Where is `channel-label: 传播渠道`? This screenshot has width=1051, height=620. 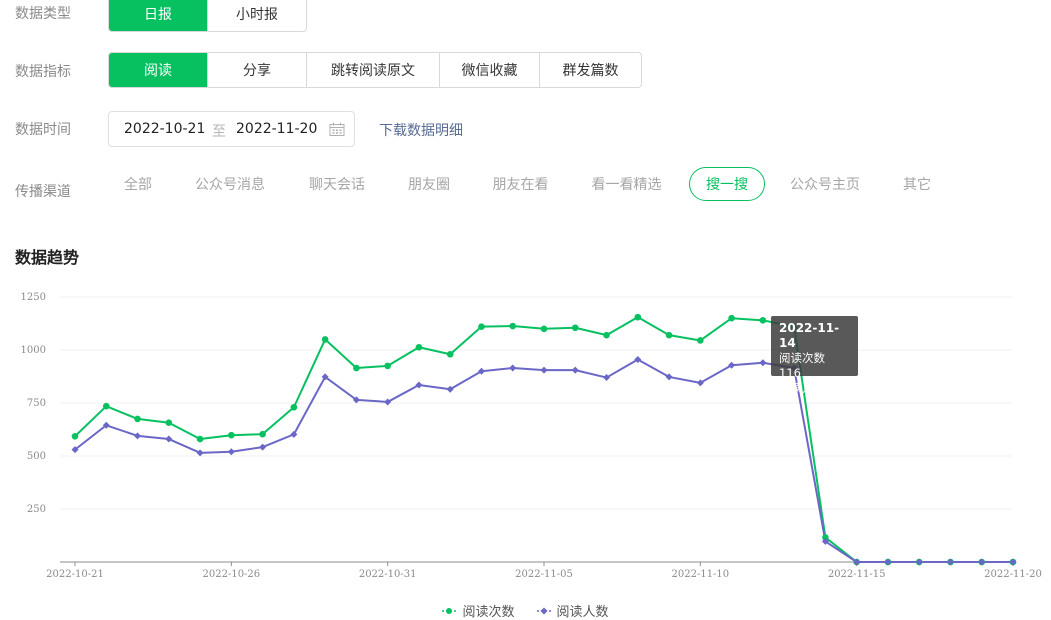 channel-label: 传播渠道 is located at coordinates (43, 192).